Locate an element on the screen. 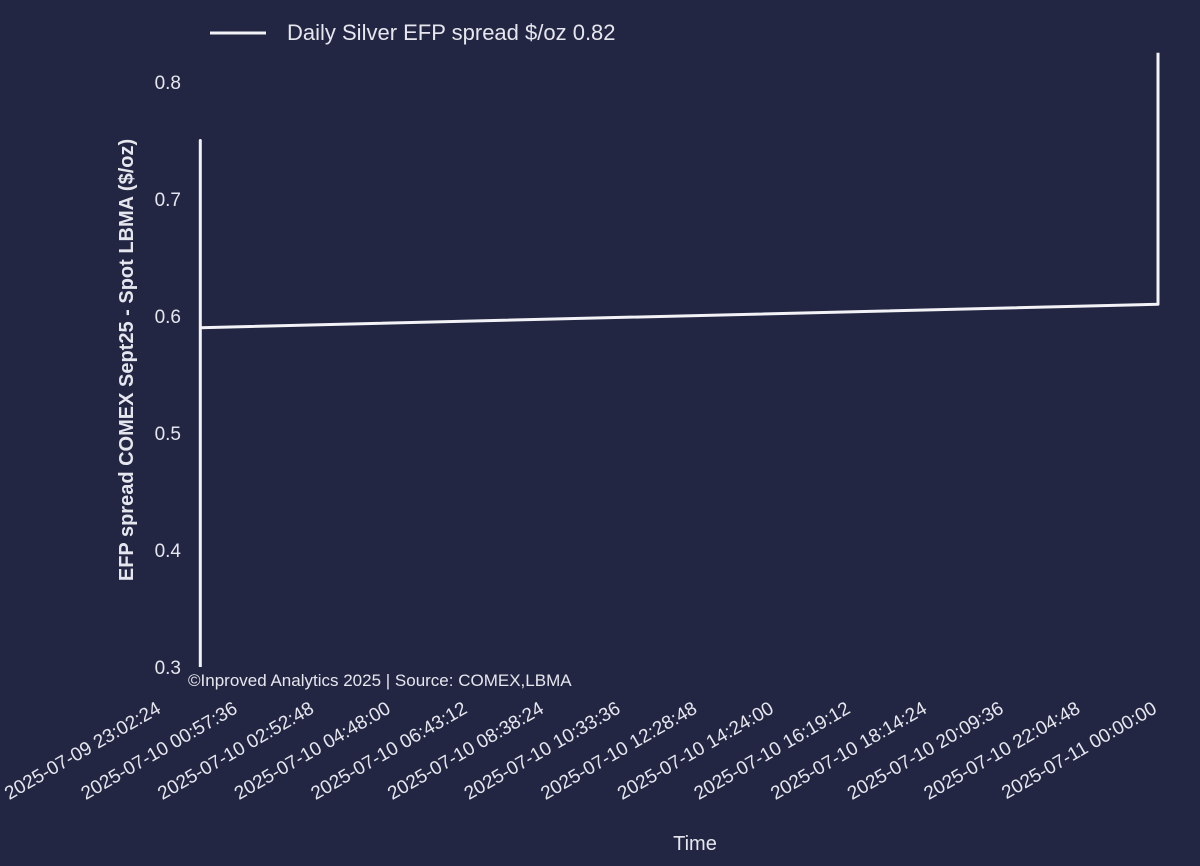  legend: Daily Silver EFP spread $/oz 0.82 is located at coordinates (413, 32).